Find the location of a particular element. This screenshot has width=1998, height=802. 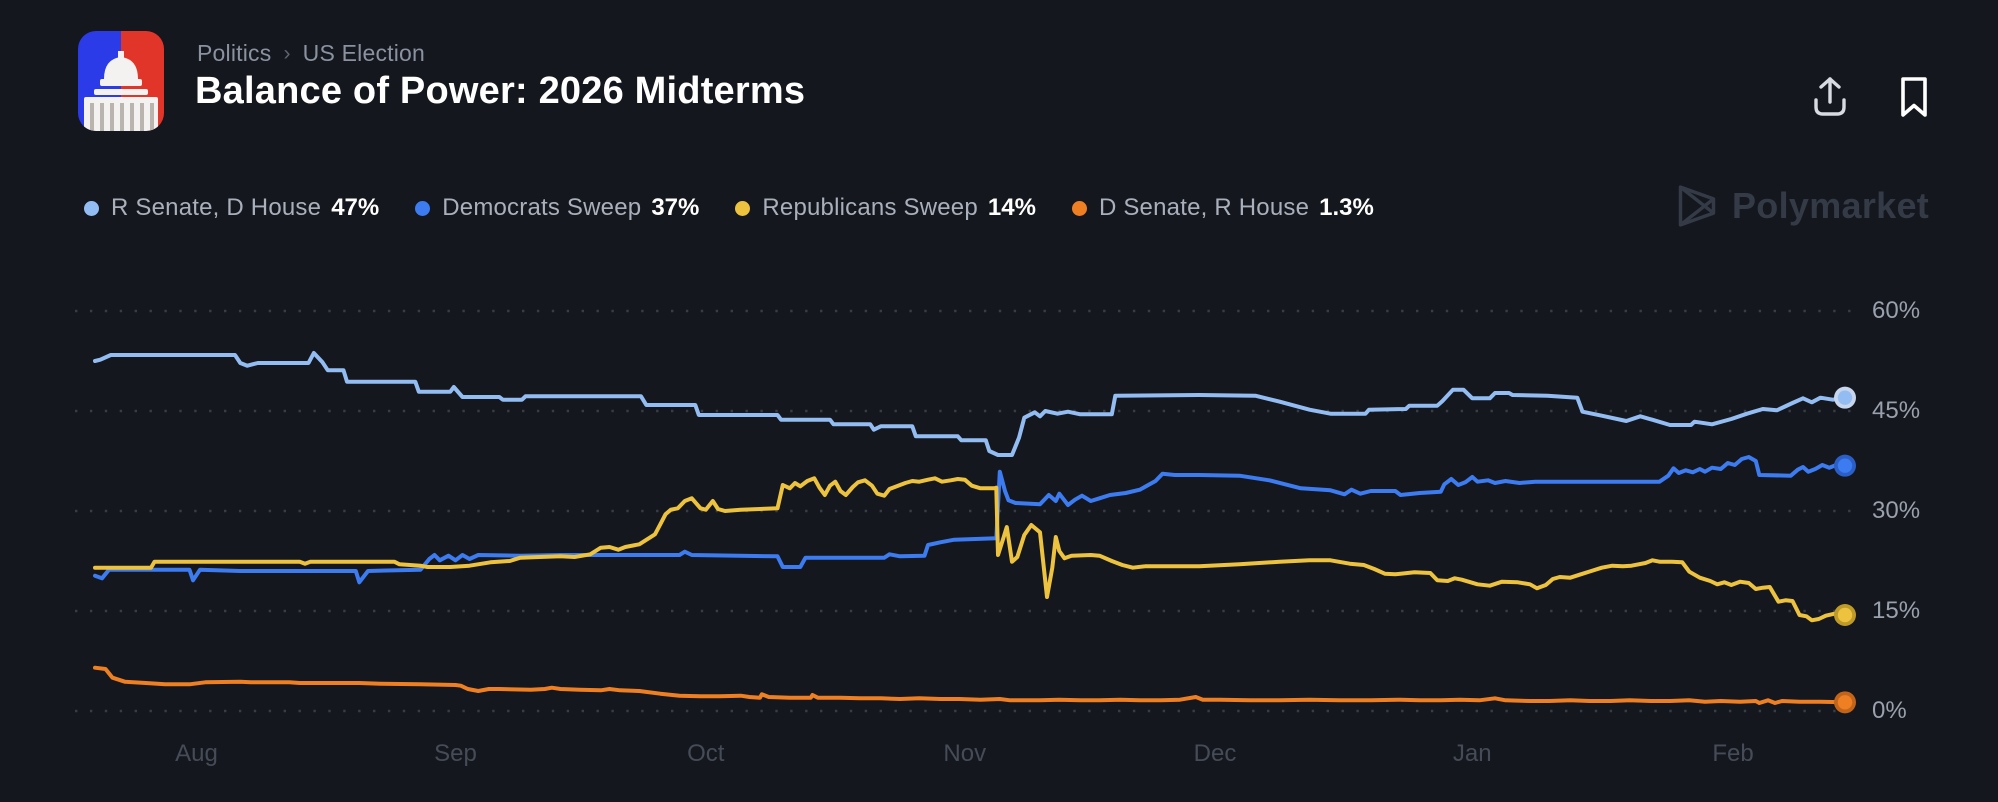

breadcrumb: Politics › US Election is located at coordinates (311, 53).